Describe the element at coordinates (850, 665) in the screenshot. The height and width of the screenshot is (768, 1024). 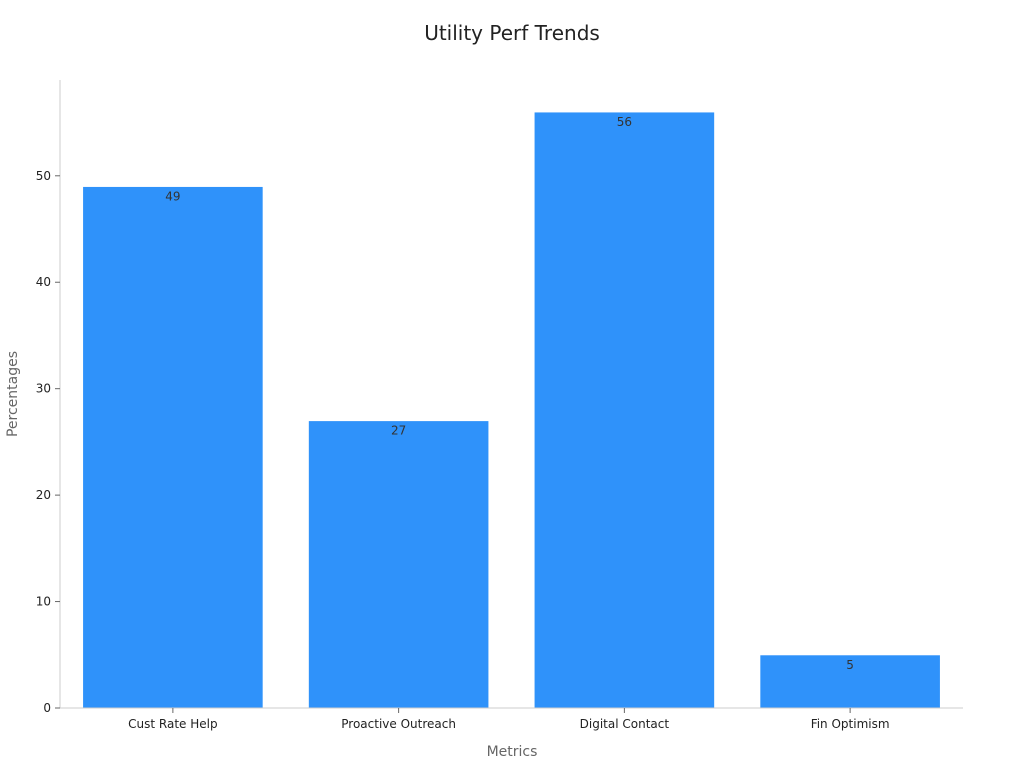
I see `data-label: 5` at that location.